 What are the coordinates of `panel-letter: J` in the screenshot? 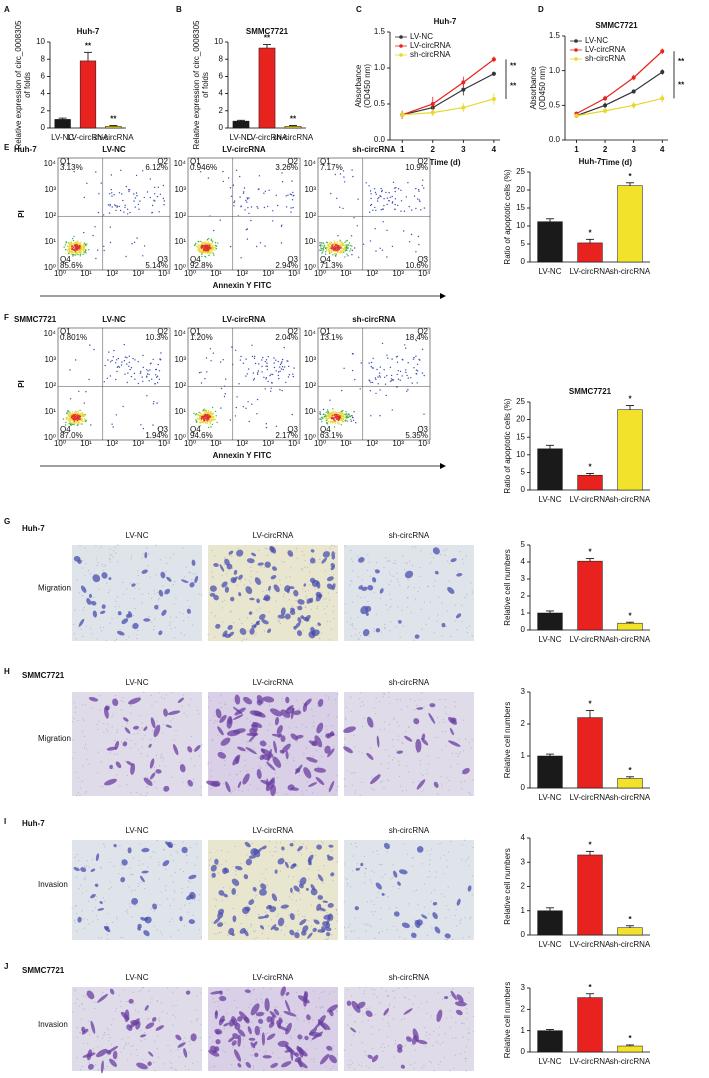 It's located at (6, 966).